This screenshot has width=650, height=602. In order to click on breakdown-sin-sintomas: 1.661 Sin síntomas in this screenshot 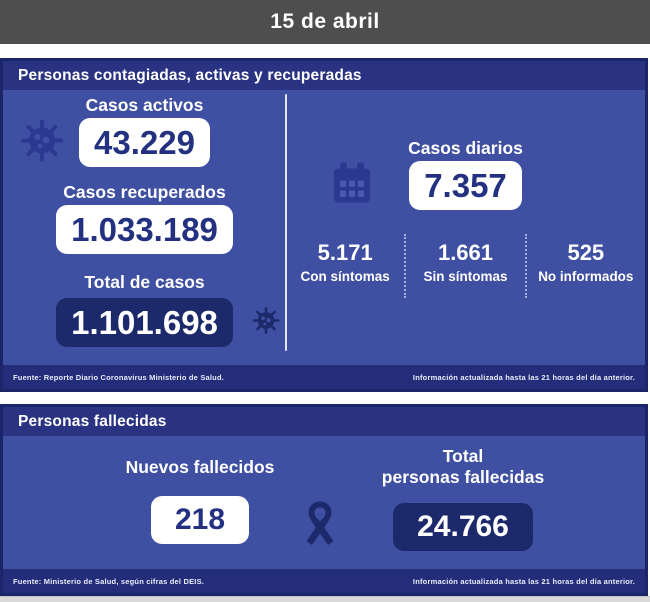, I will do `click(464, 266)`.